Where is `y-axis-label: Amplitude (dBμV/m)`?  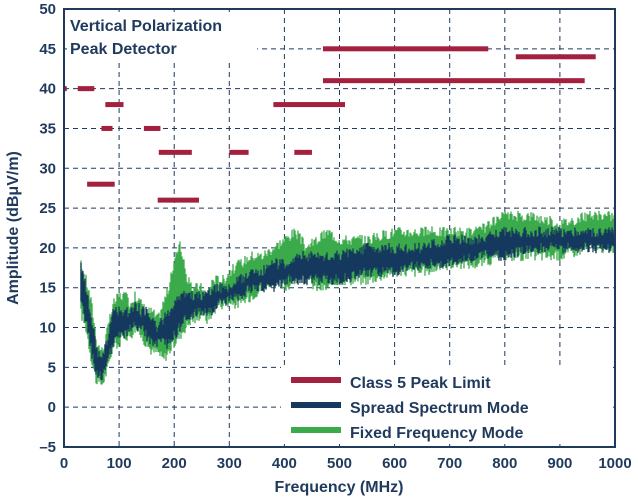
y-axis-label: Amplitude (dBμV/m) is located at coordinates (13, 228).